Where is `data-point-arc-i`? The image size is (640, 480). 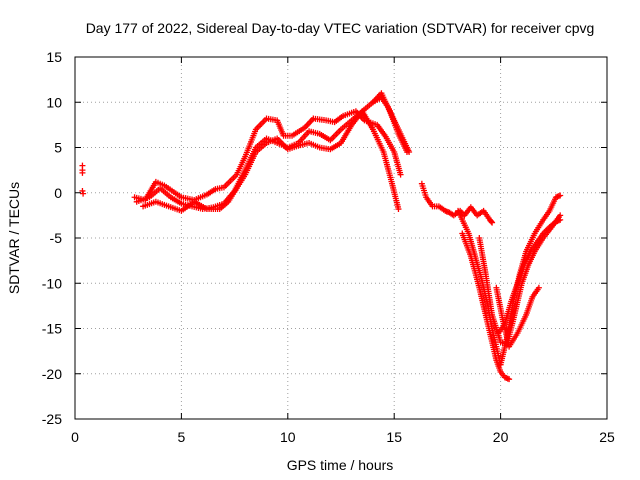 data-point-arc-i is located at coordinates (560, 219).